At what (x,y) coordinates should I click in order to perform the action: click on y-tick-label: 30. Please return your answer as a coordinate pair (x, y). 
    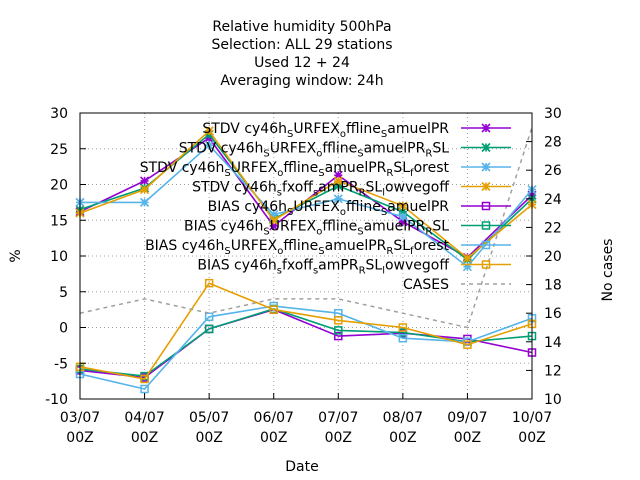
    Looking at the image, I should click on (59, 114).